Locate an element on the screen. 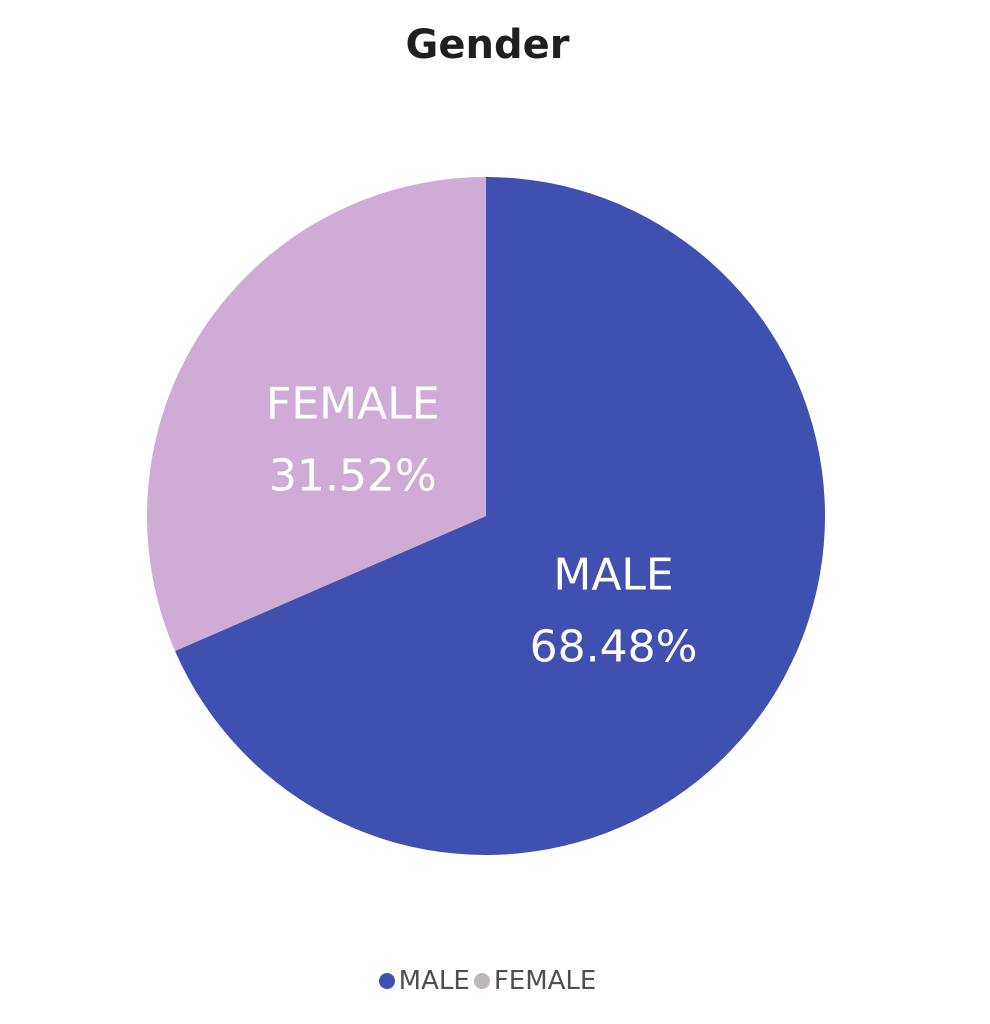 The width and height of the screenshot is (990, 1024). chart-title: Gender is located at coordinates (487, 45).